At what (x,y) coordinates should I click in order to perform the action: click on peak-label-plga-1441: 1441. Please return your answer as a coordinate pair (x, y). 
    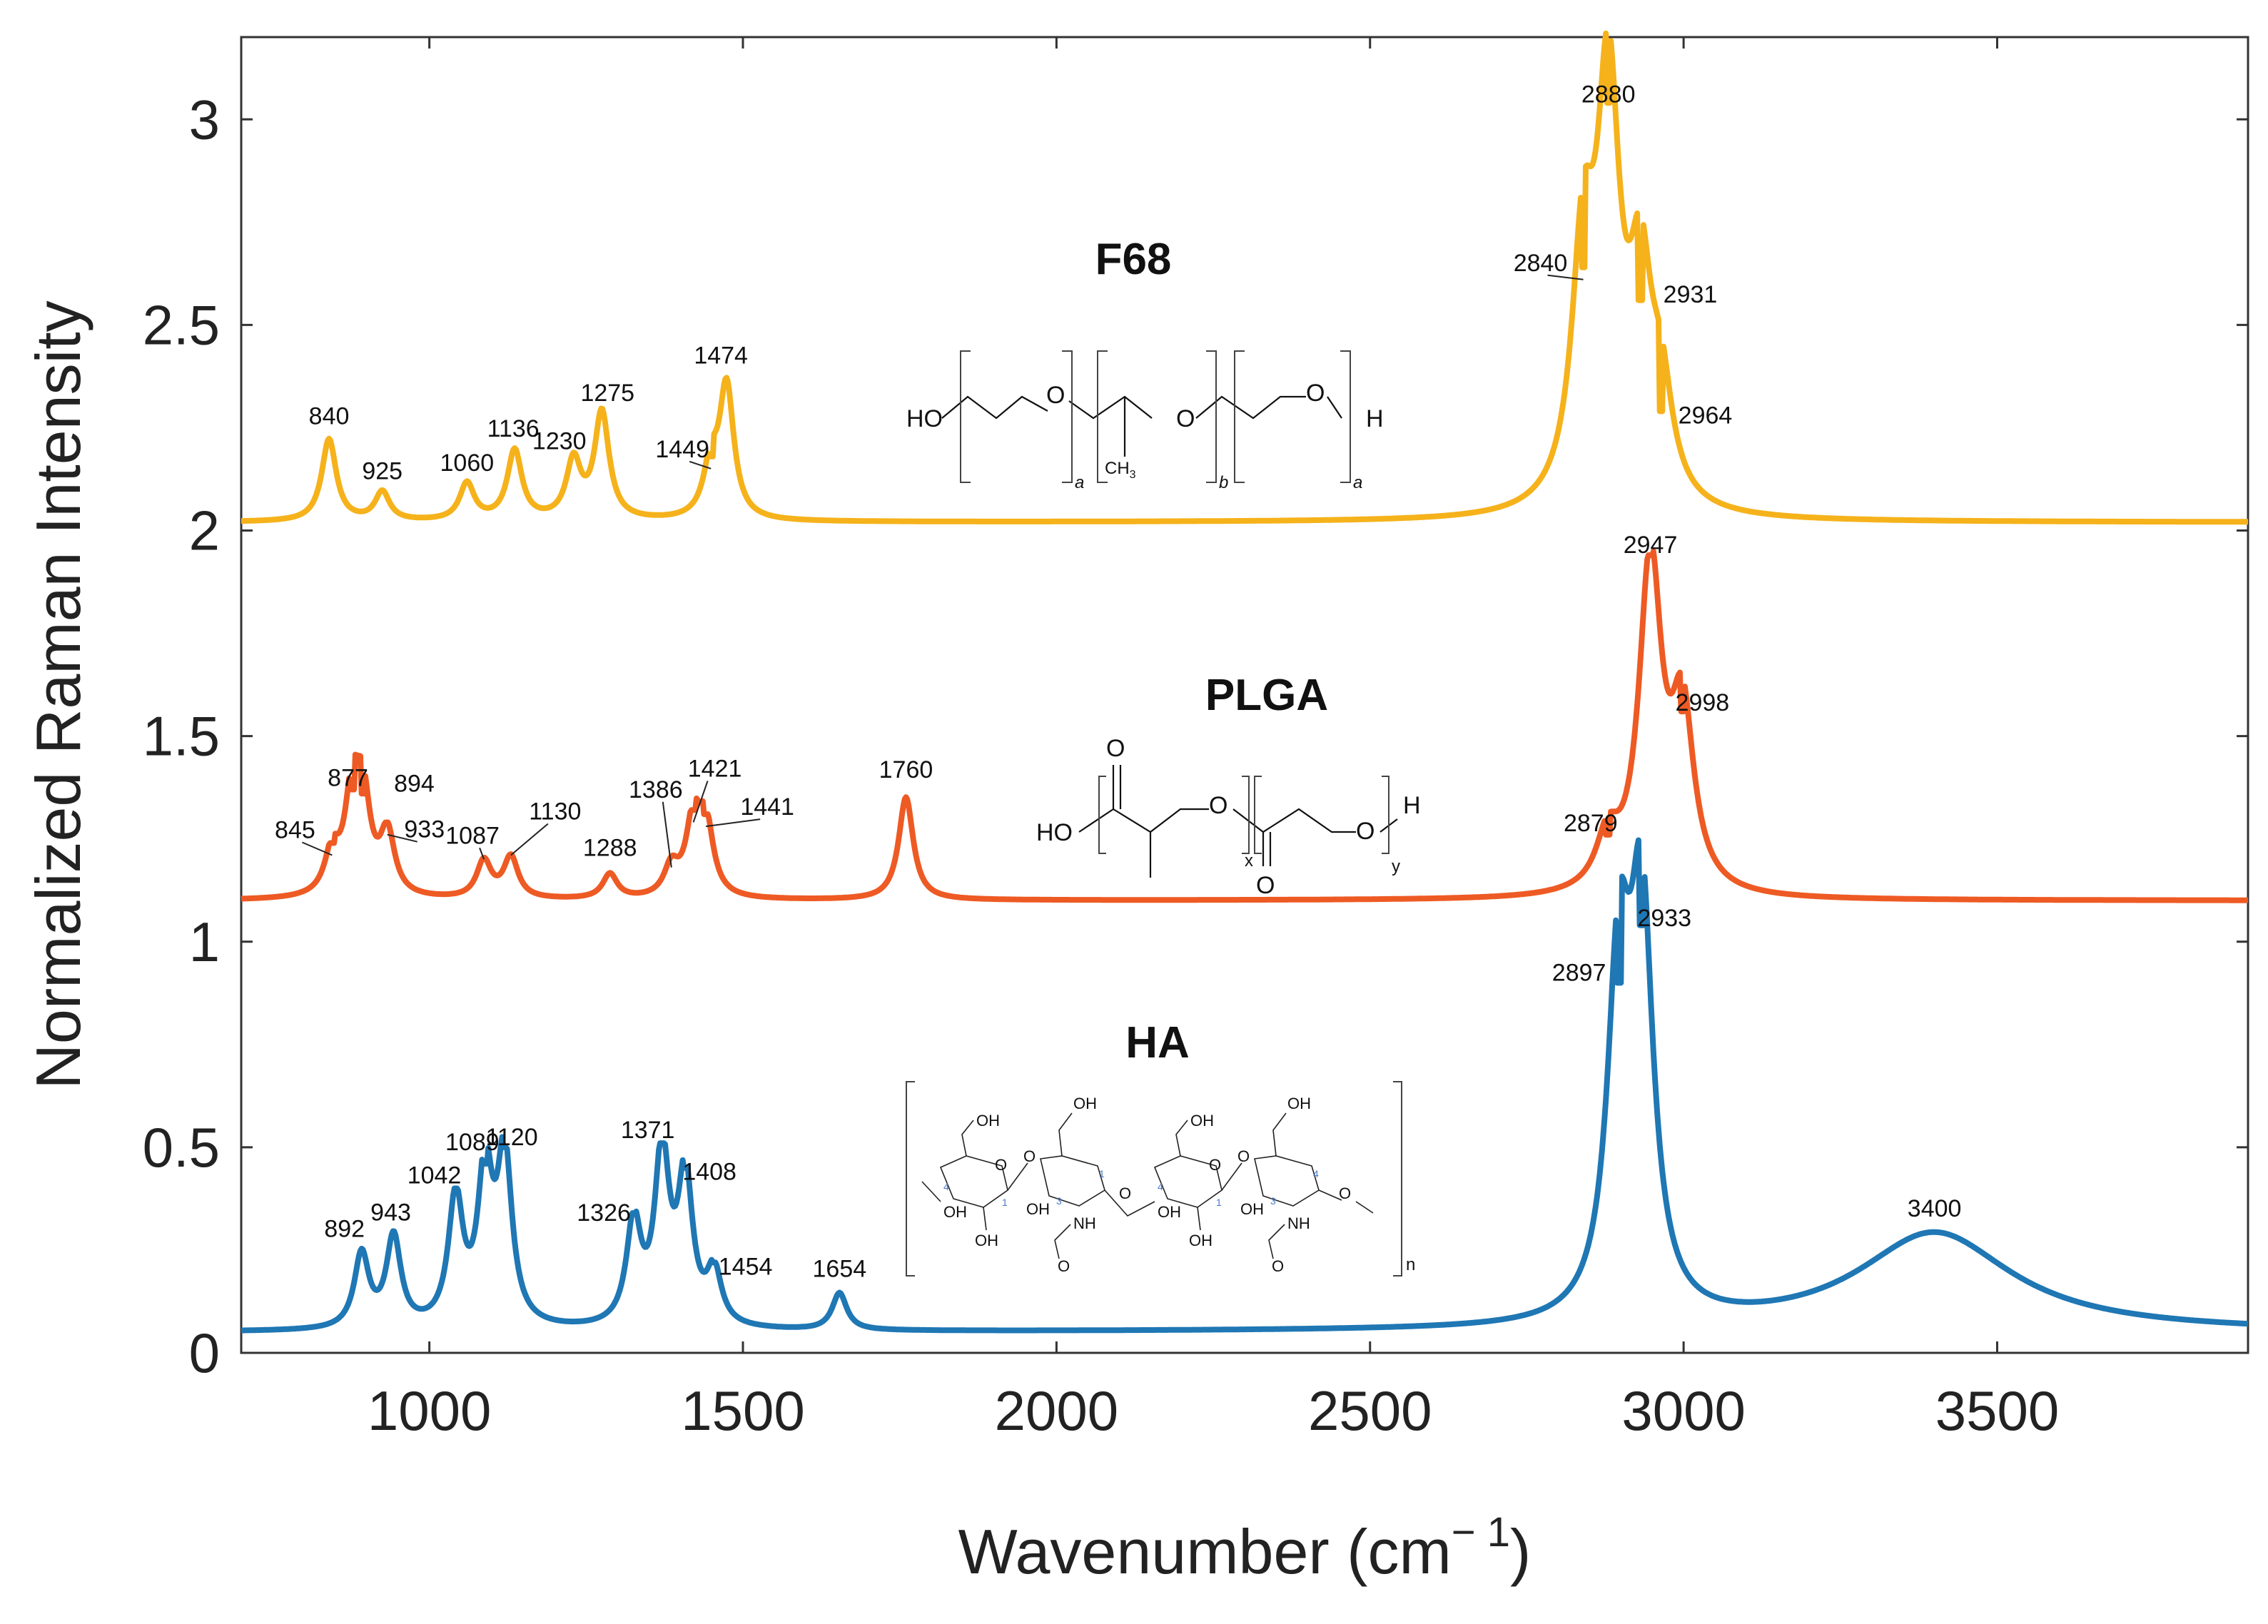
    Looking at the image, I should click on (767, 807).